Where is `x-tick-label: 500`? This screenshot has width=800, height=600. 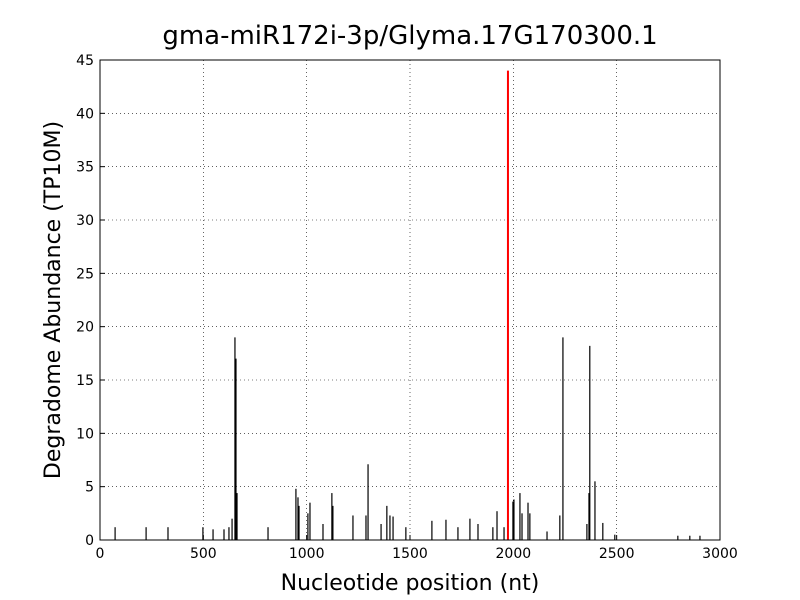 x-tick-label: 500 is located at coordinates (203, 554).